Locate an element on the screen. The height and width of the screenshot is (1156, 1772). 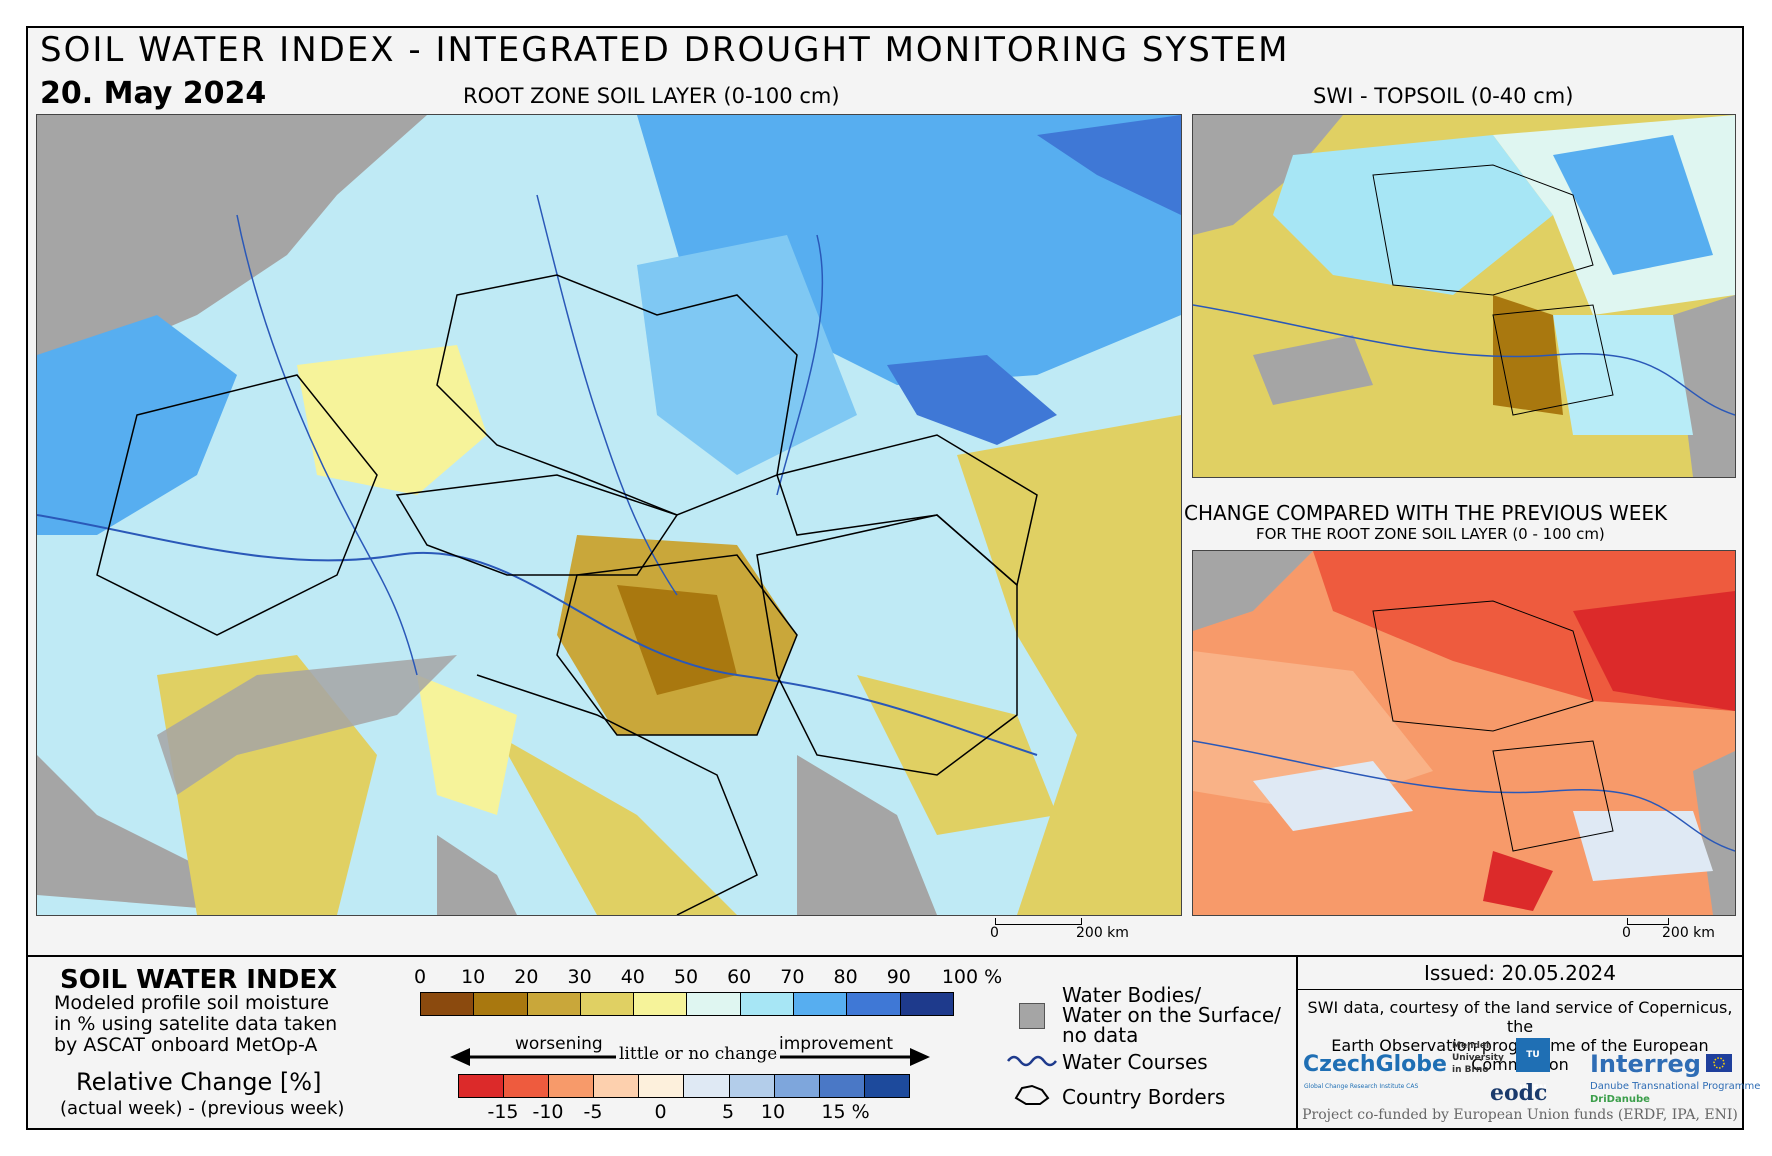
swi-tick-label: 20 is located at coordinates (526, 977).